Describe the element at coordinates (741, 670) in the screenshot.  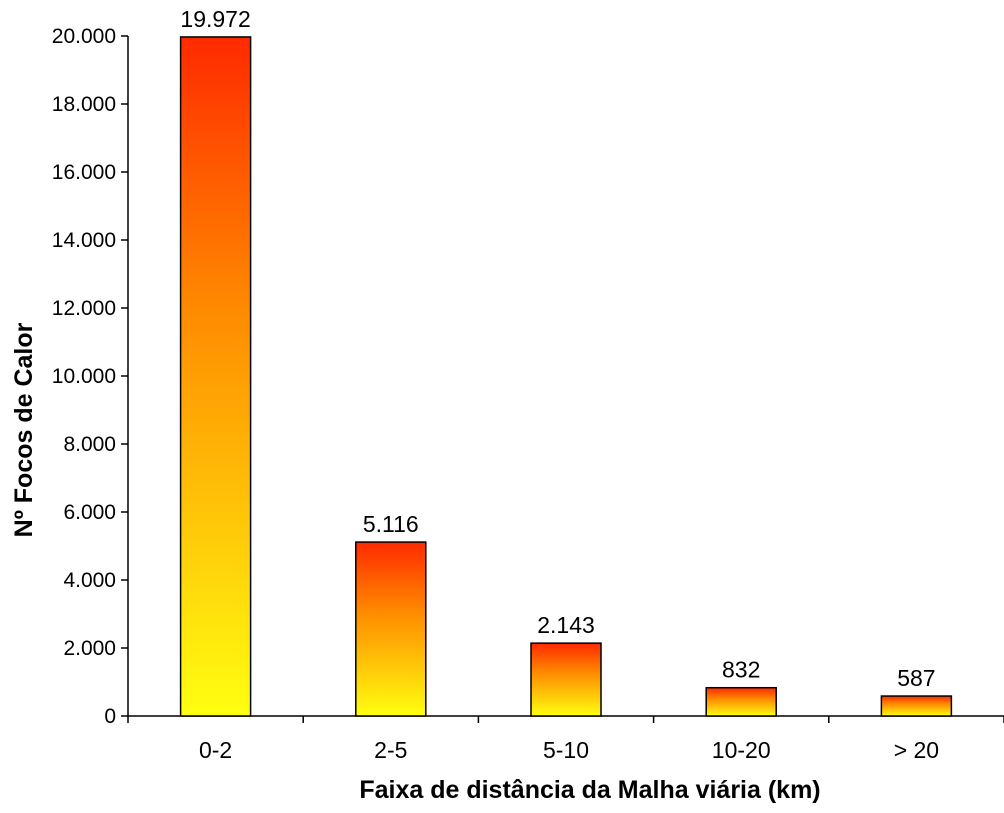
I see `data-label: 832` at that location.